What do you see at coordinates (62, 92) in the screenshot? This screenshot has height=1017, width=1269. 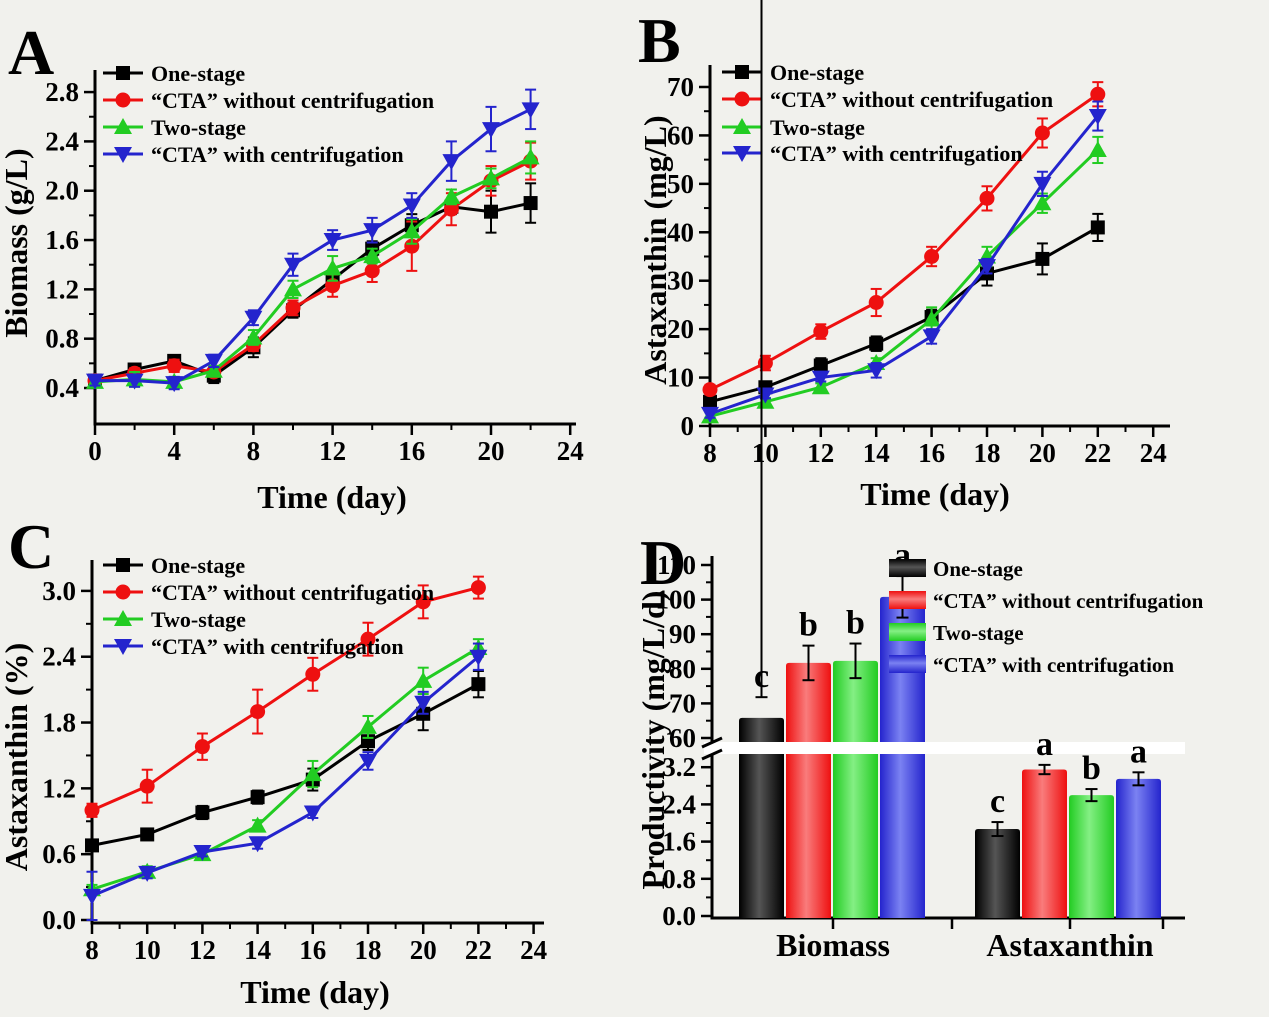 I see `y-tick-label: 2.8` at bounding box center [62, 92].